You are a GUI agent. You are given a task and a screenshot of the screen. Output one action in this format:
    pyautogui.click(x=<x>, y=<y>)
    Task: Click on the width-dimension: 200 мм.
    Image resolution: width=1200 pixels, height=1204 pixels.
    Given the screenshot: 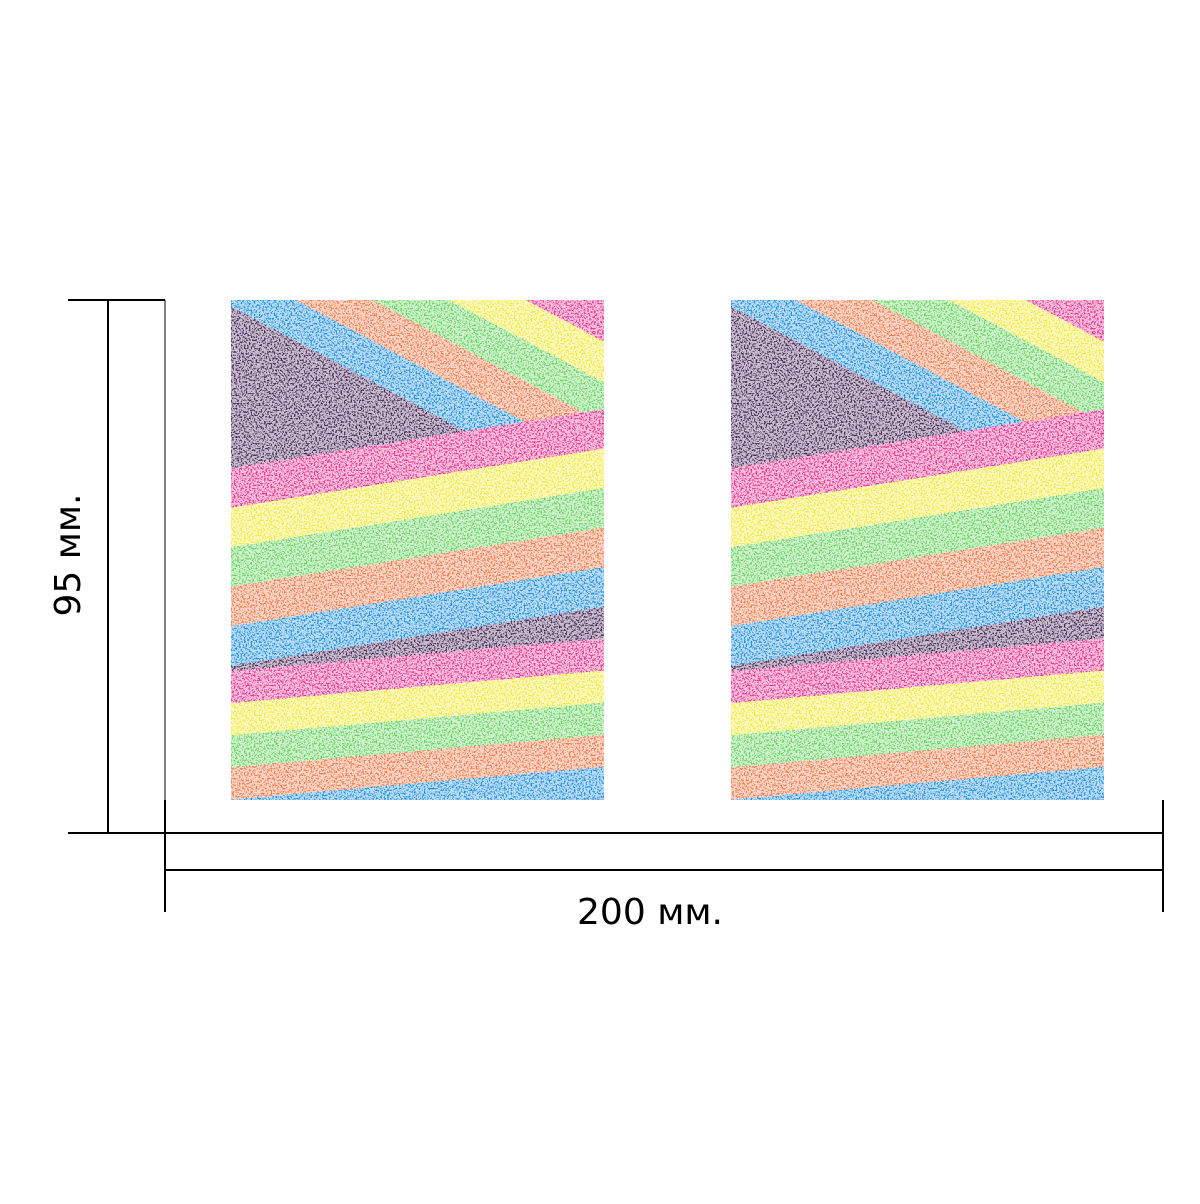 What is the action you would take?
    pyautogui.click(x=664, y=866)
    